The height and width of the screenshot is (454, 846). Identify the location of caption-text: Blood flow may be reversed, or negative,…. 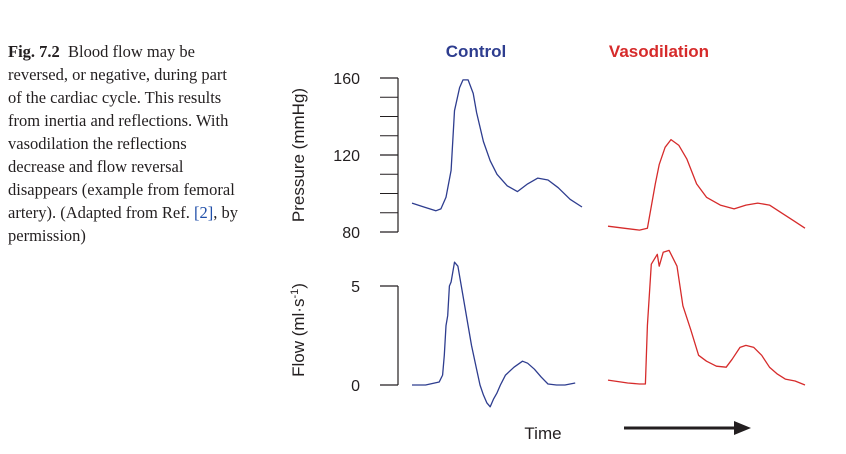
(121, 132).